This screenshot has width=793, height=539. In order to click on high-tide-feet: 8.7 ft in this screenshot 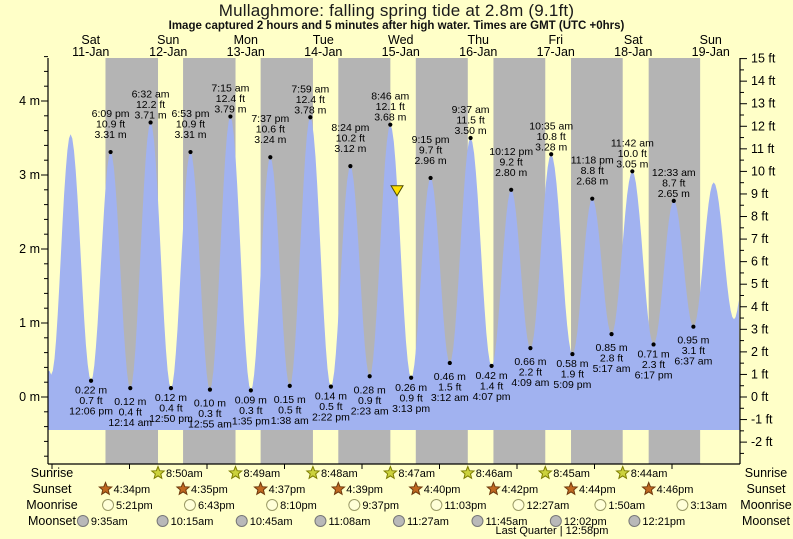, I will do `click(673, 183)`.